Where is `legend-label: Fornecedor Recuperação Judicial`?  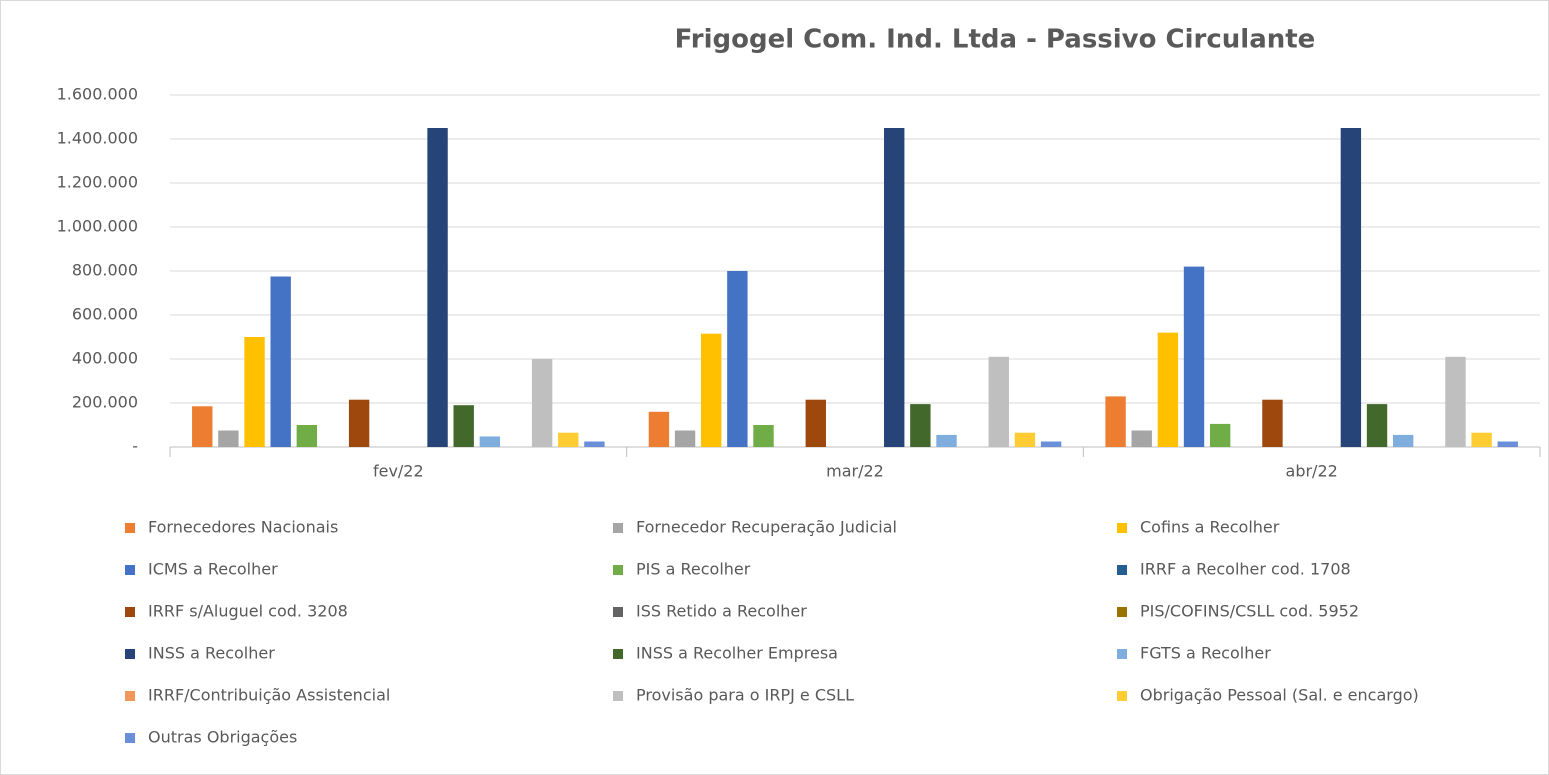 legend-label: Fornecedor Recuperação Judicial is located at coordinates (766, 527).